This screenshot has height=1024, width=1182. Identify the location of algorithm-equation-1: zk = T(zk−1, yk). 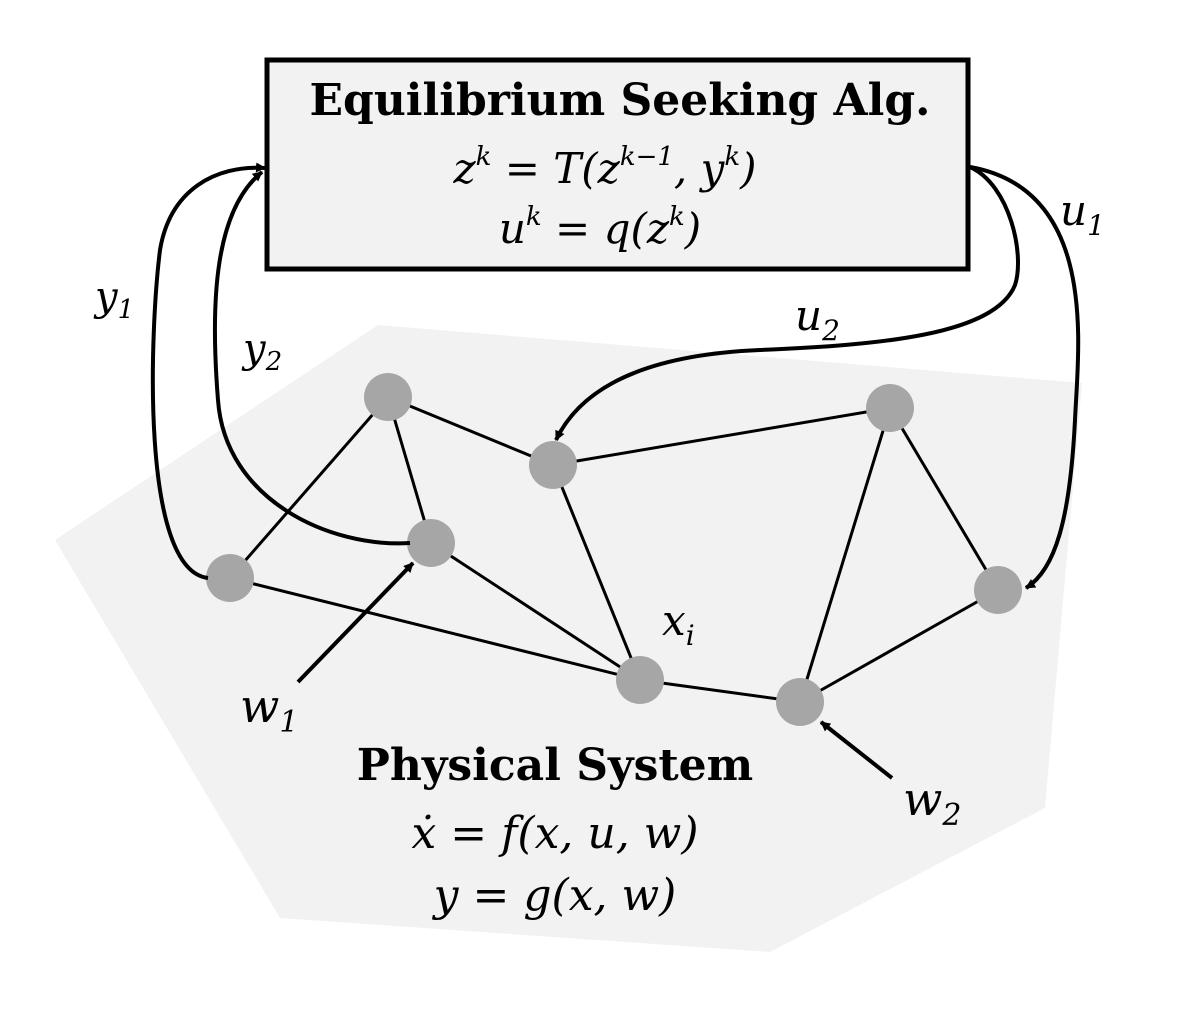
(604, 167).